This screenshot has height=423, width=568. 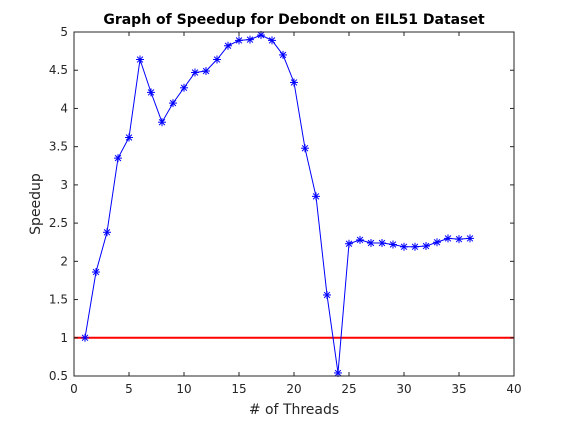 I want to click on y-tick-label: 0.5, so click(x=58, y=376).